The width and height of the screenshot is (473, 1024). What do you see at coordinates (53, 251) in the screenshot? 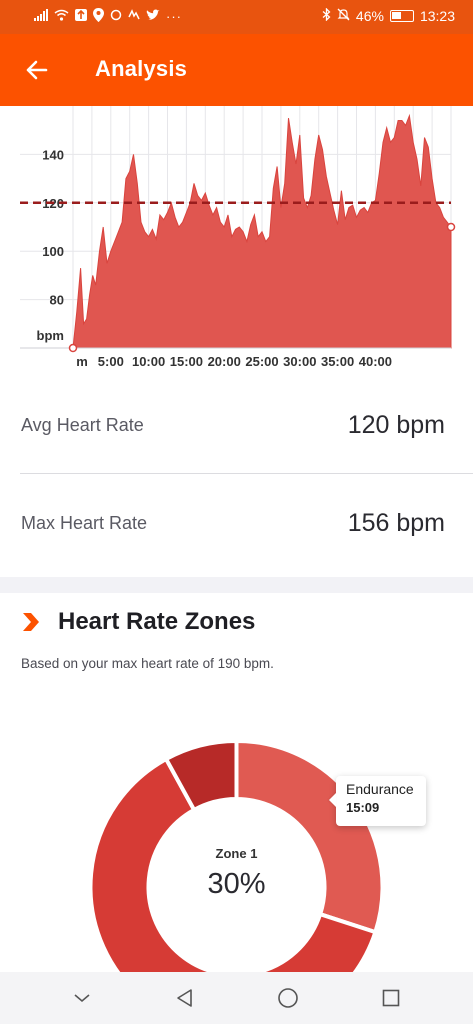
I see `y-tick-label: 100` at bounding box center [53, 251].